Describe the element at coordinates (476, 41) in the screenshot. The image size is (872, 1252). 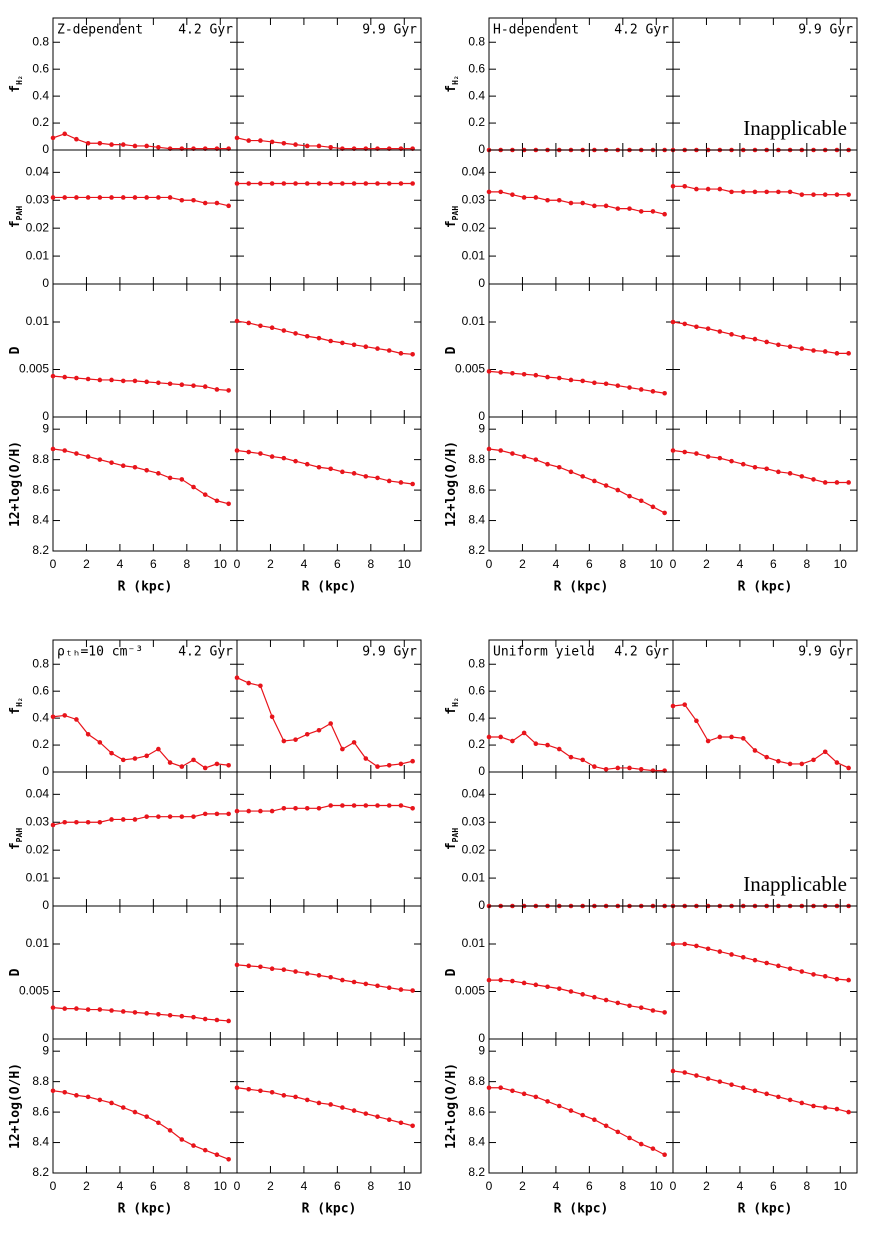
I see `y-tick-label: 0.8` at that location.